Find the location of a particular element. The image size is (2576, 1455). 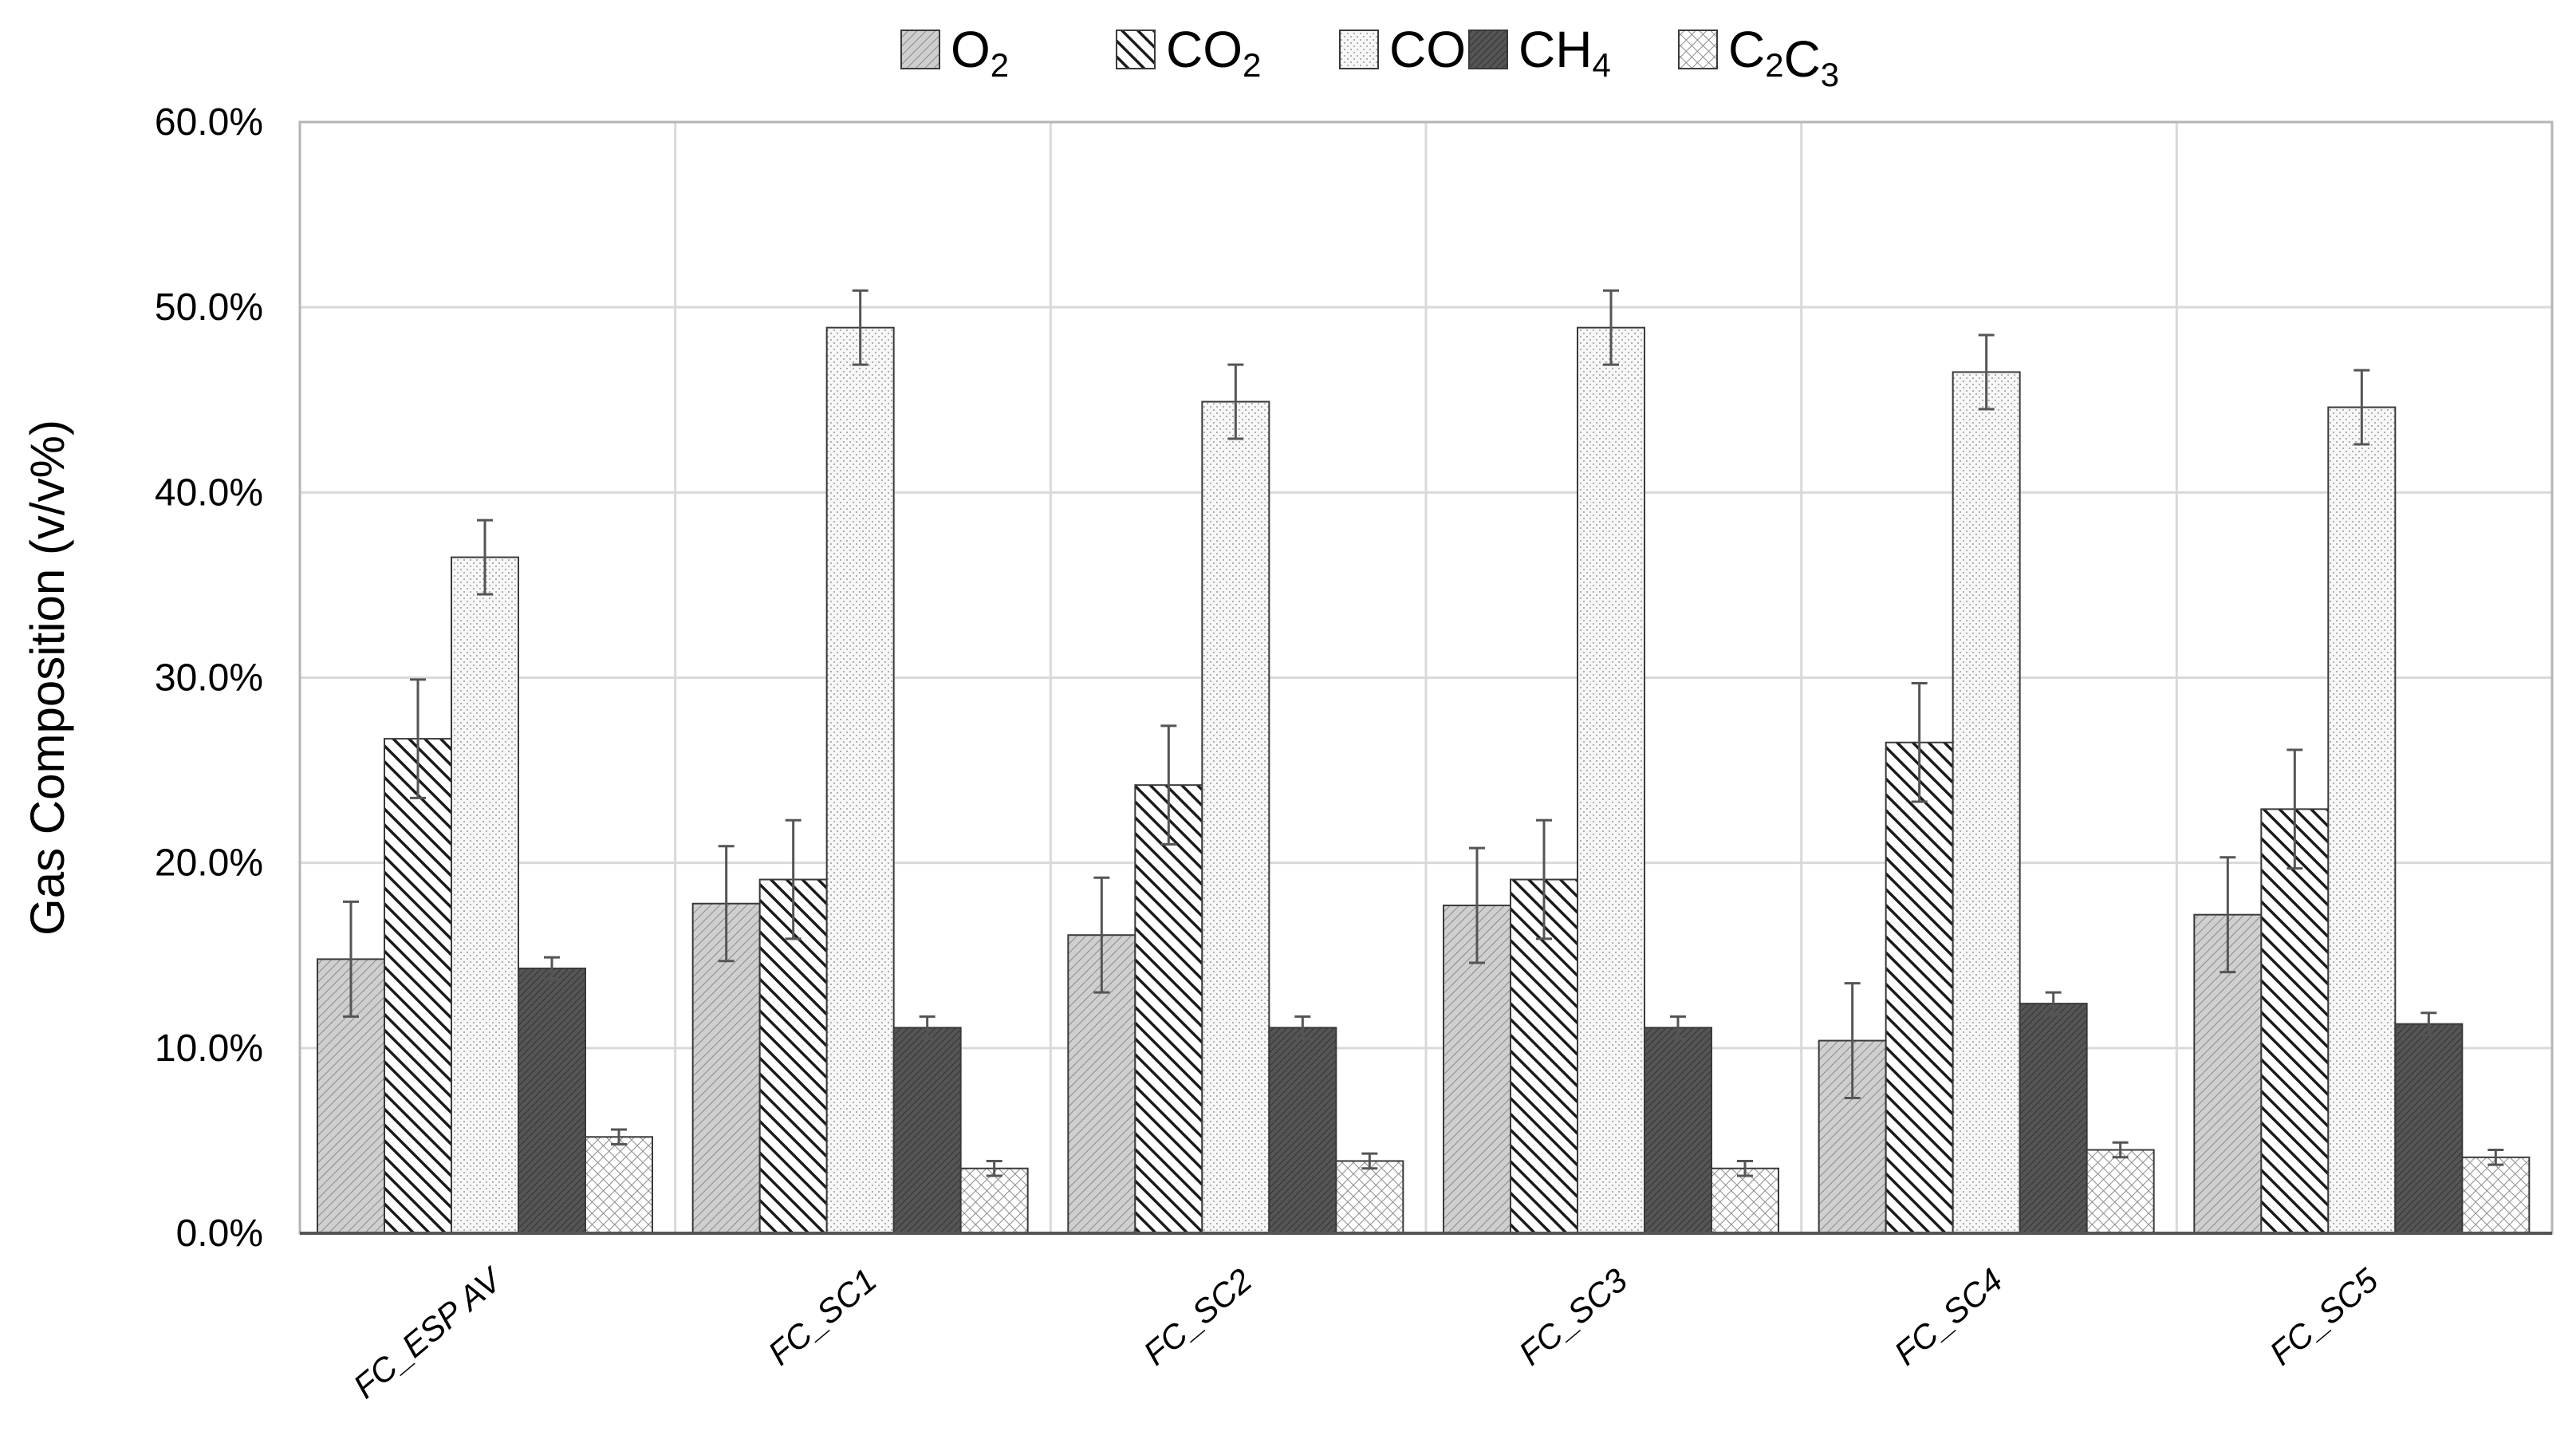

legend-swatch-co2 is located at coordinates (1136, 49).